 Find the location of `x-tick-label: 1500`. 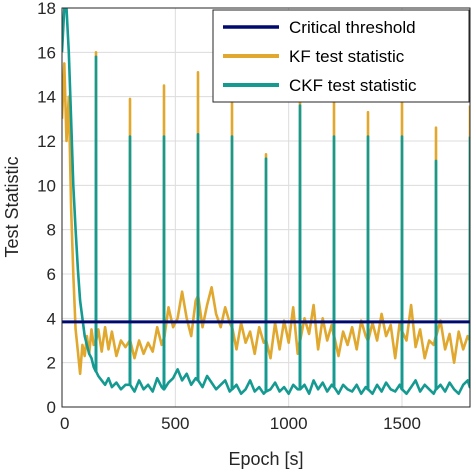

x-tick-label: 1500 is located at coordinates (402, 423).